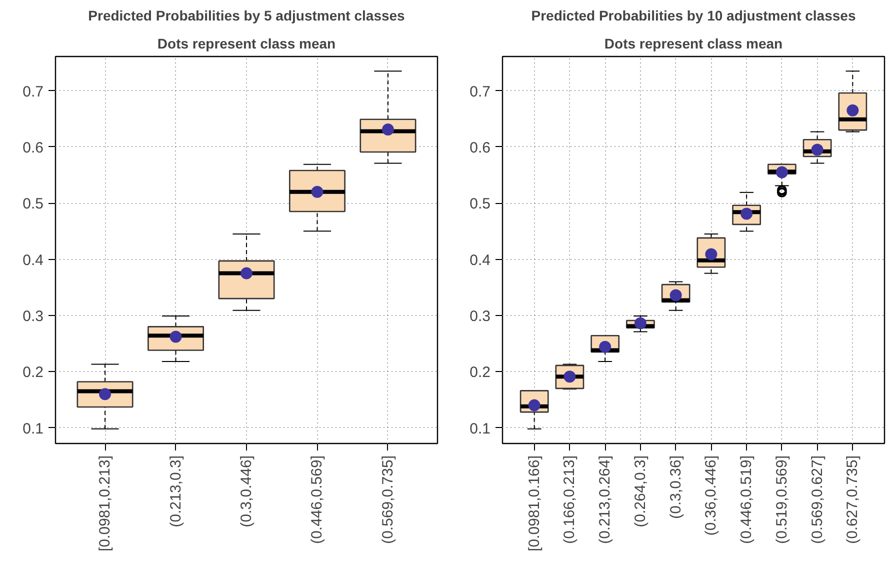 Image resolution: width=894 pixels, height=583 pixels. I want to click on x-tick-label: (0.166,0.213], so click(569, 499).